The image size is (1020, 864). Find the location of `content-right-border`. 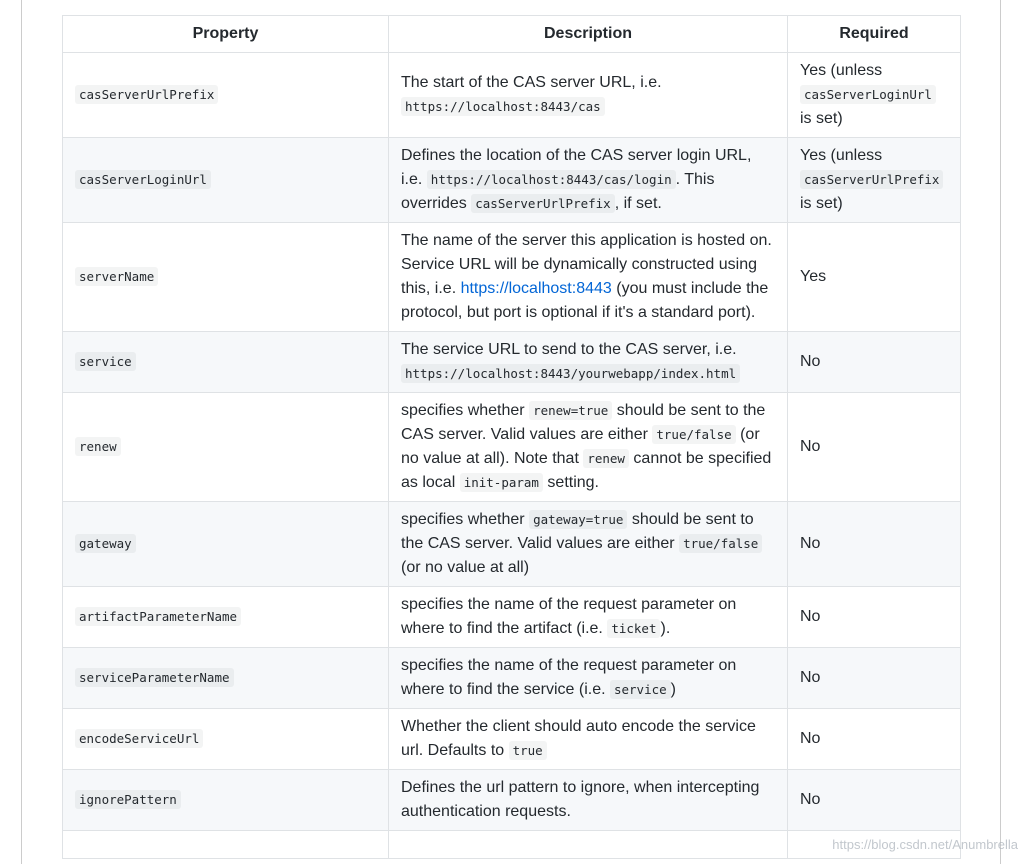

content-right-border is located at coordinates (1000, 432).